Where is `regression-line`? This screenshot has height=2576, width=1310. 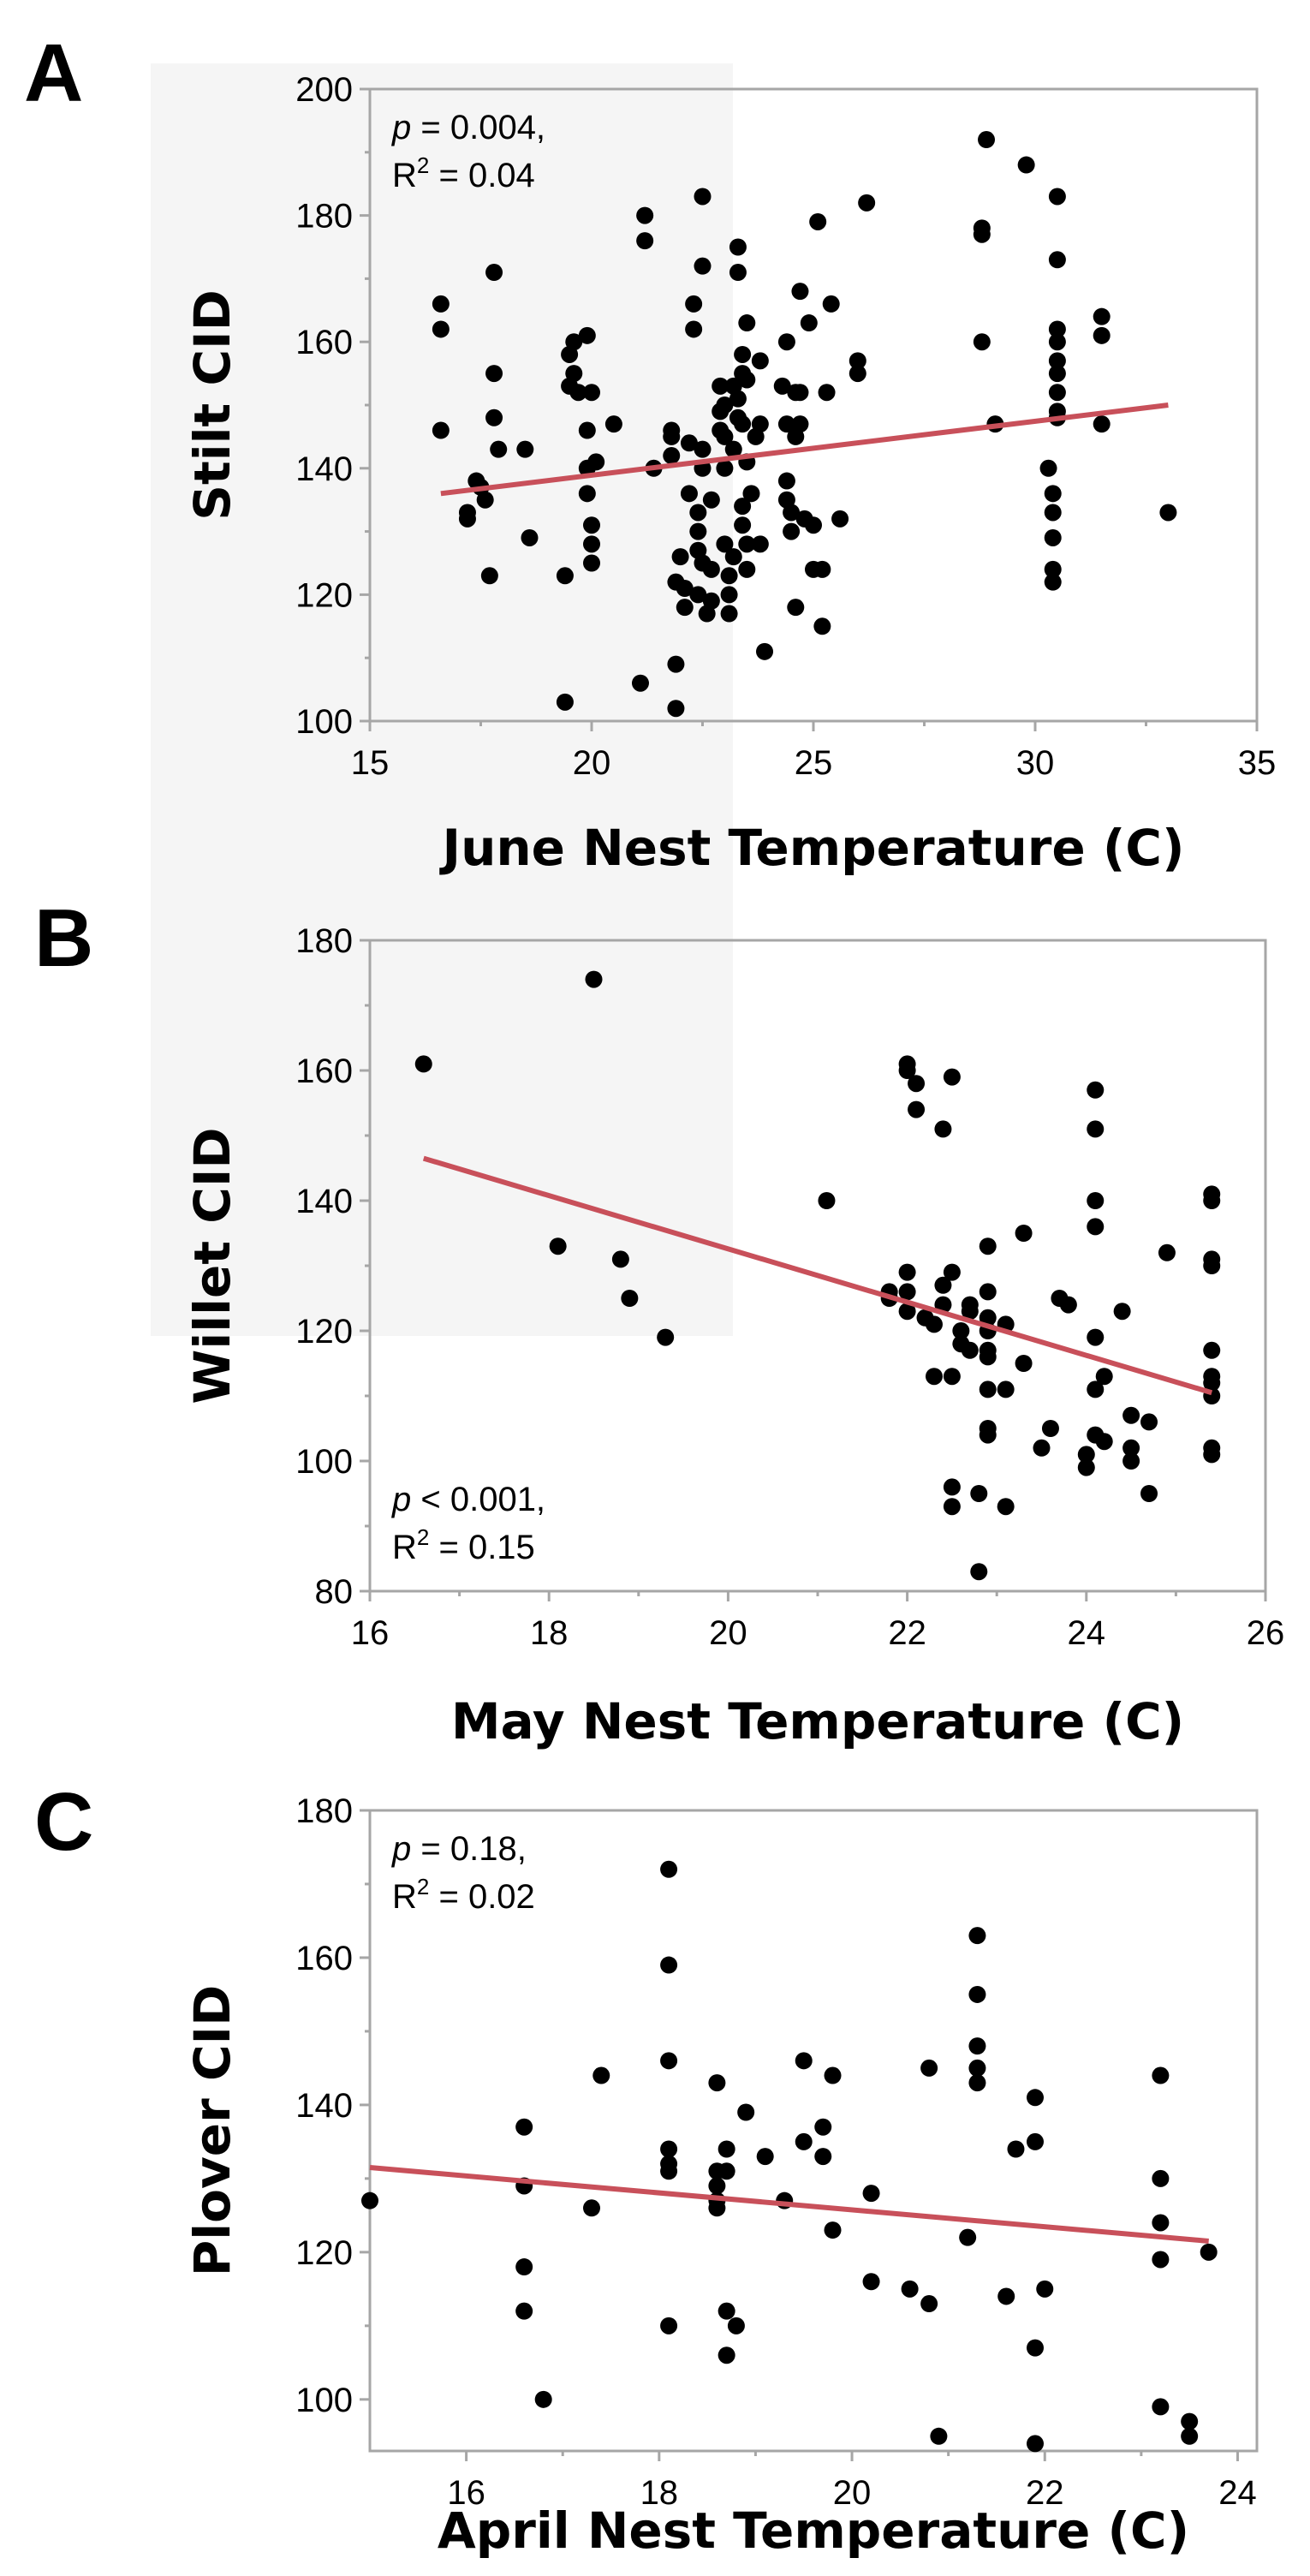
regression-line is located at coordinates (817, 1276).